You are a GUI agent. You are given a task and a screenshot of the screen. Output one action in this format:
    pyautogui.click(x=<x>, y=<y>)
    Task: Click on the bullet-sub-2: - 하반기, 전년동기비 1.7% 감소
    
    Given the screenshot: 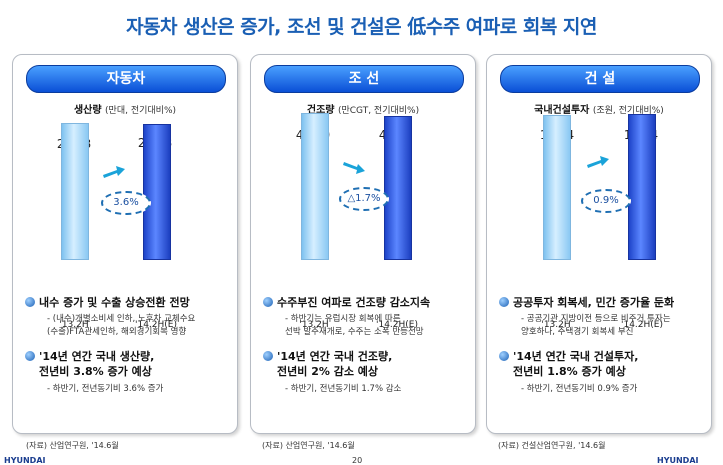 What is the action you would take?
    pyautogui.click(x=343, y=389)
    